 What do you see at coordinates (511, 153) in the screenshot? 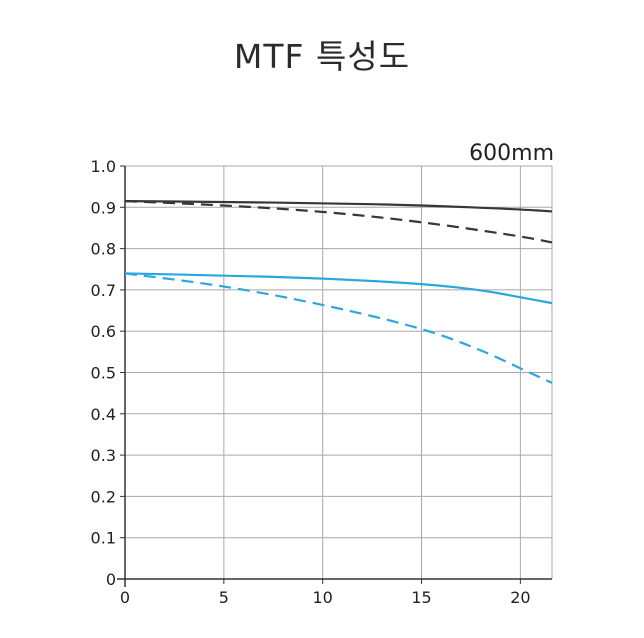
I see `focal-length-label: 600mm` at bounding box center [511, 153].